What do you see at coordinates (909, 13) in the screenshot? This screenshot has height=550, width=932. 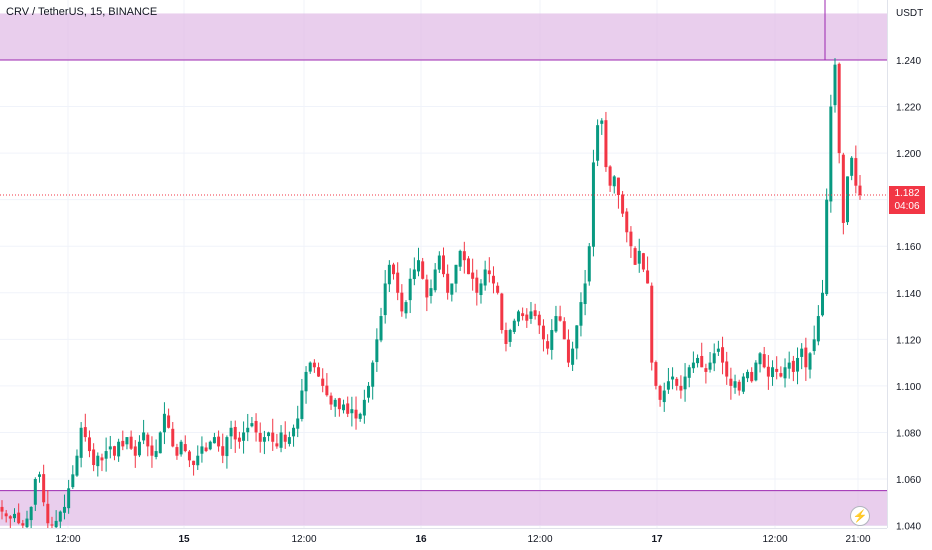 I see `currency-label: USDT` at bounding box center [909, 13].